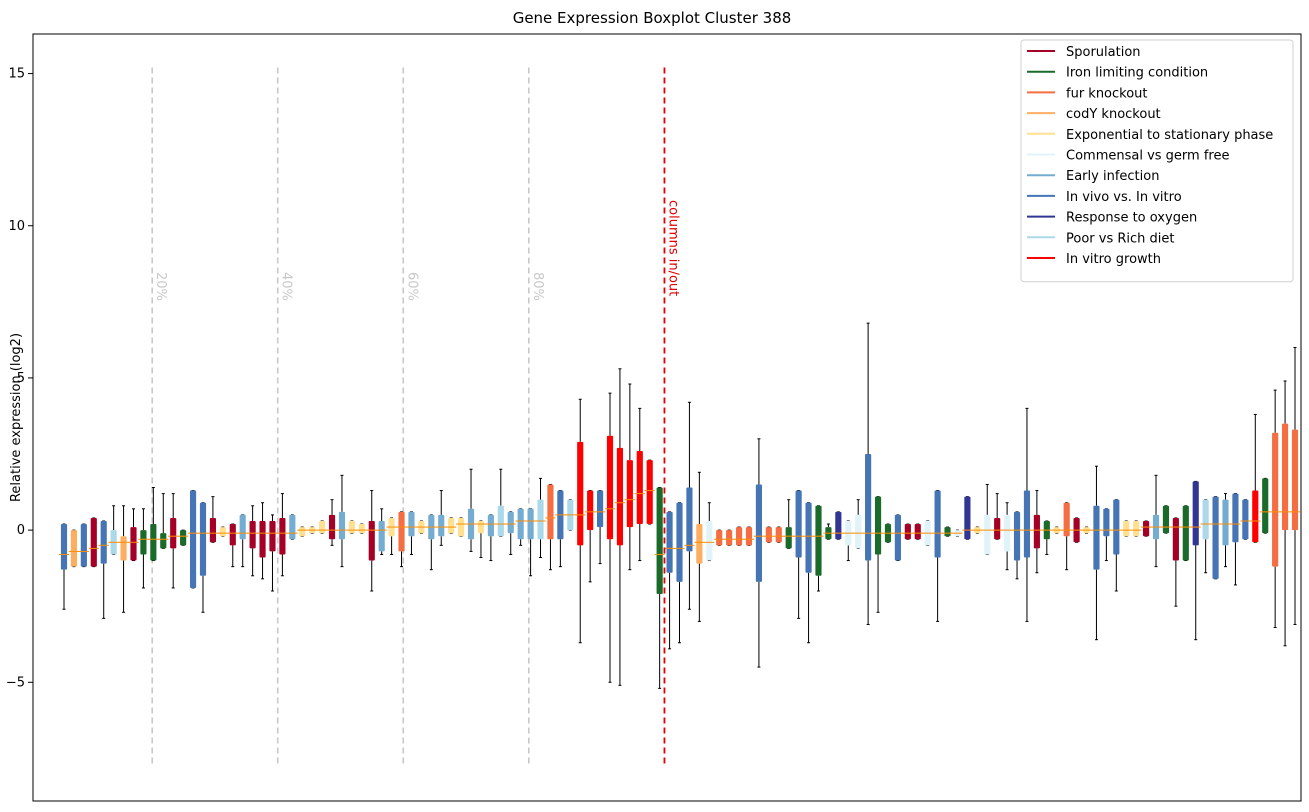  I want to click on y-tick-label: 0, so click(21, 530).